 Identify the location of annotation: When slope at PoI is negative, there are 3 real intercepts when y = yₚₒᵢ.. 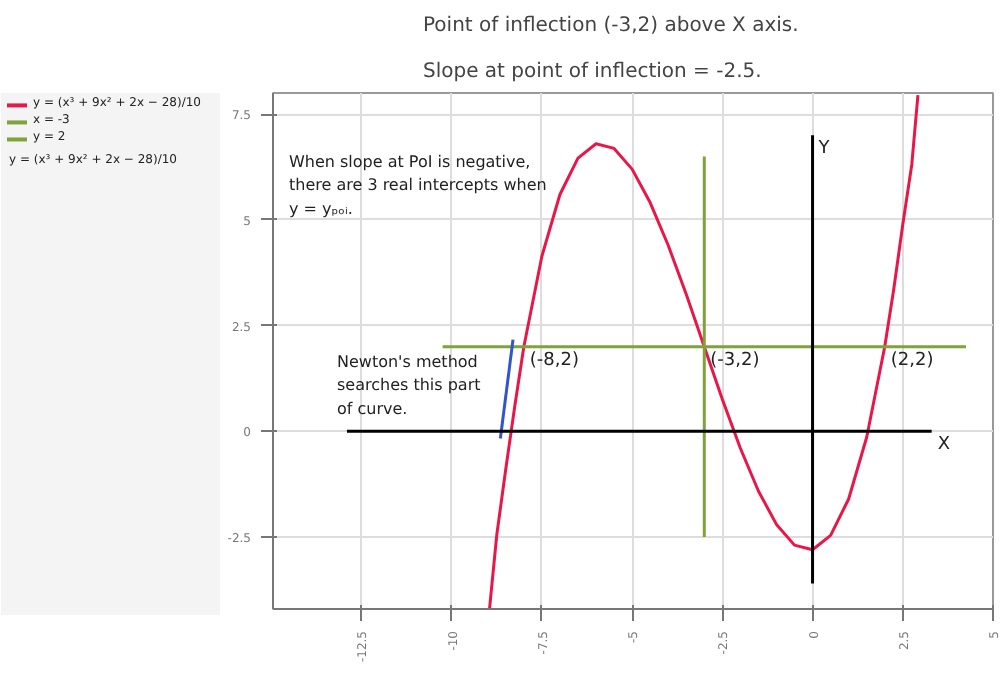
(418, 185).